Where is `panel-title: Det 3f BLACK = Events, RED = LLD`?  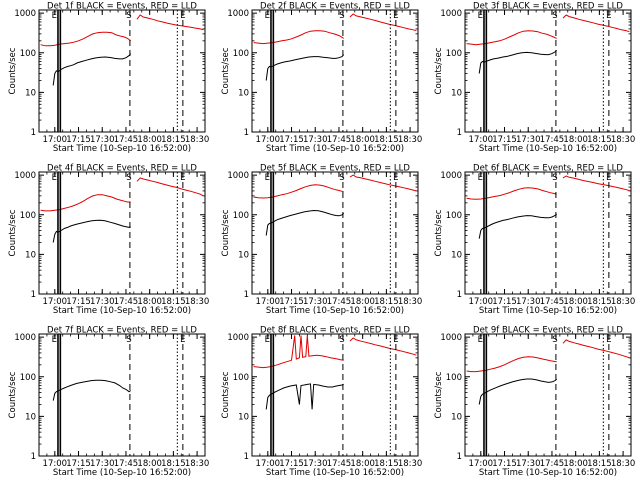 panel-title: Det 3f BLACK = Events, RED = LLD is located at coordinates (548, 7).